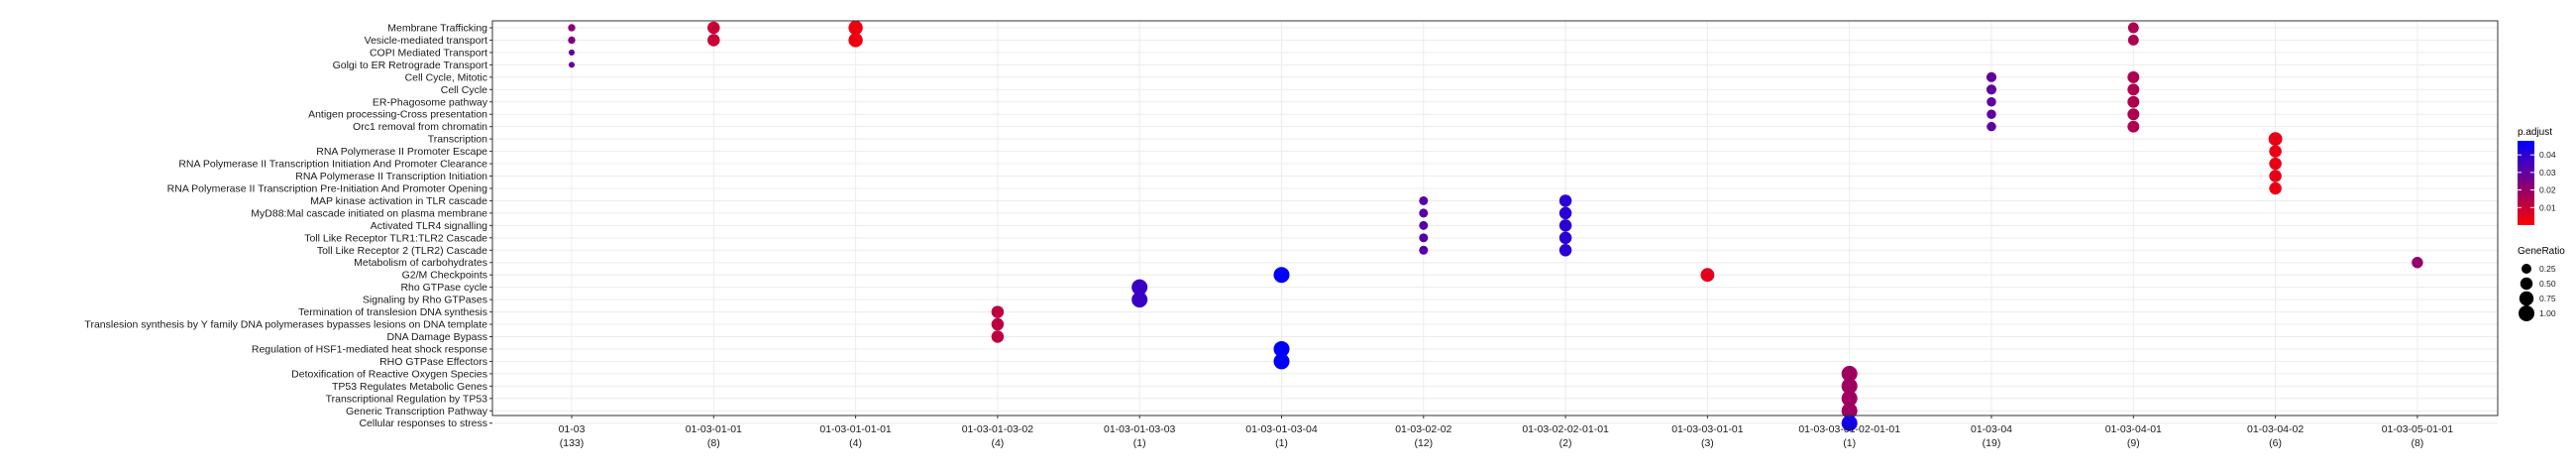  Describe the element at coordinates (433, 362) in the screenshot. I see `y-tick-label: RHO GTPase Effectors` at that location.